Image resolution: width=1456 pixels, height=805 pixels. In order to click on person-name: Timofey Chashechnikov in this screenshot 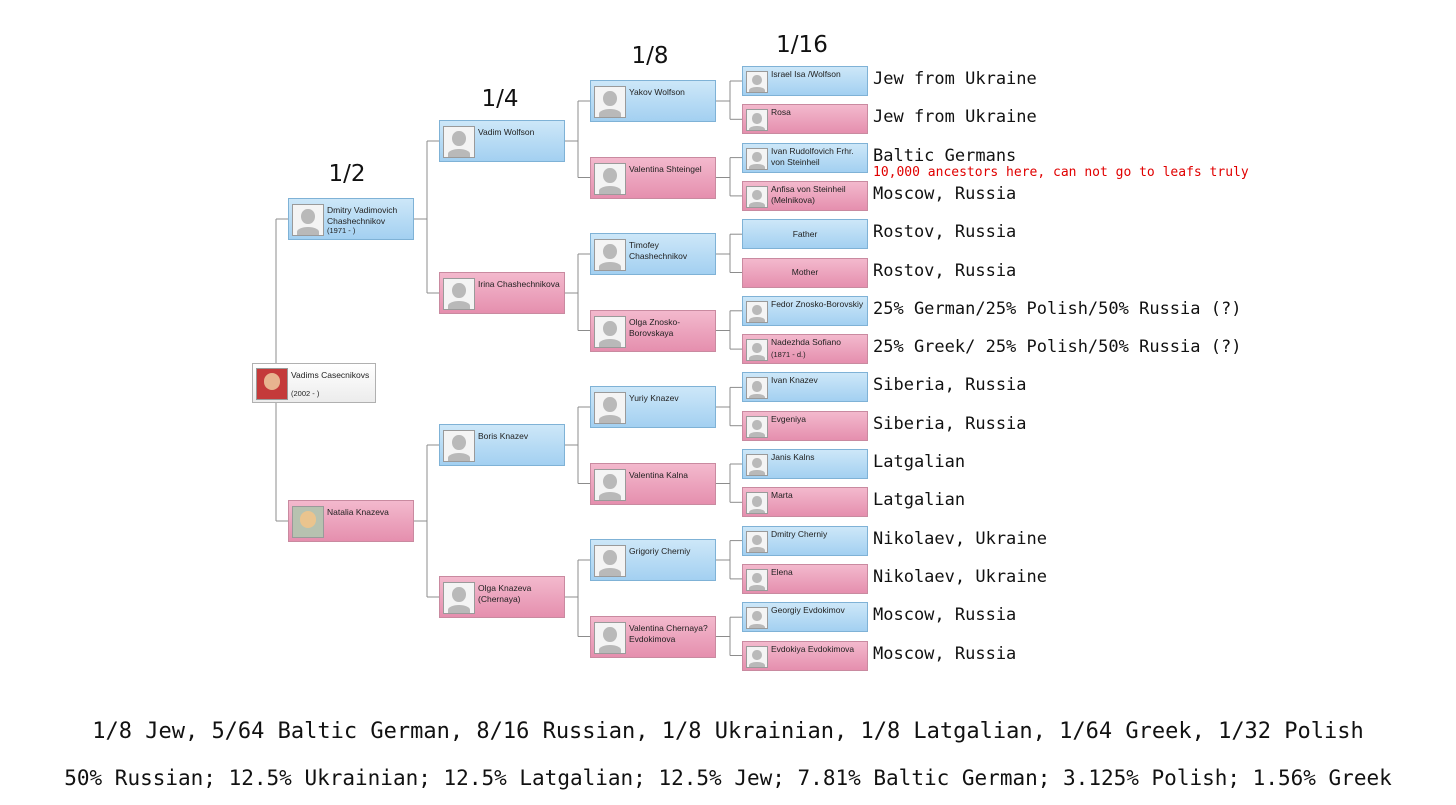, I will do `click(658, 250)`.